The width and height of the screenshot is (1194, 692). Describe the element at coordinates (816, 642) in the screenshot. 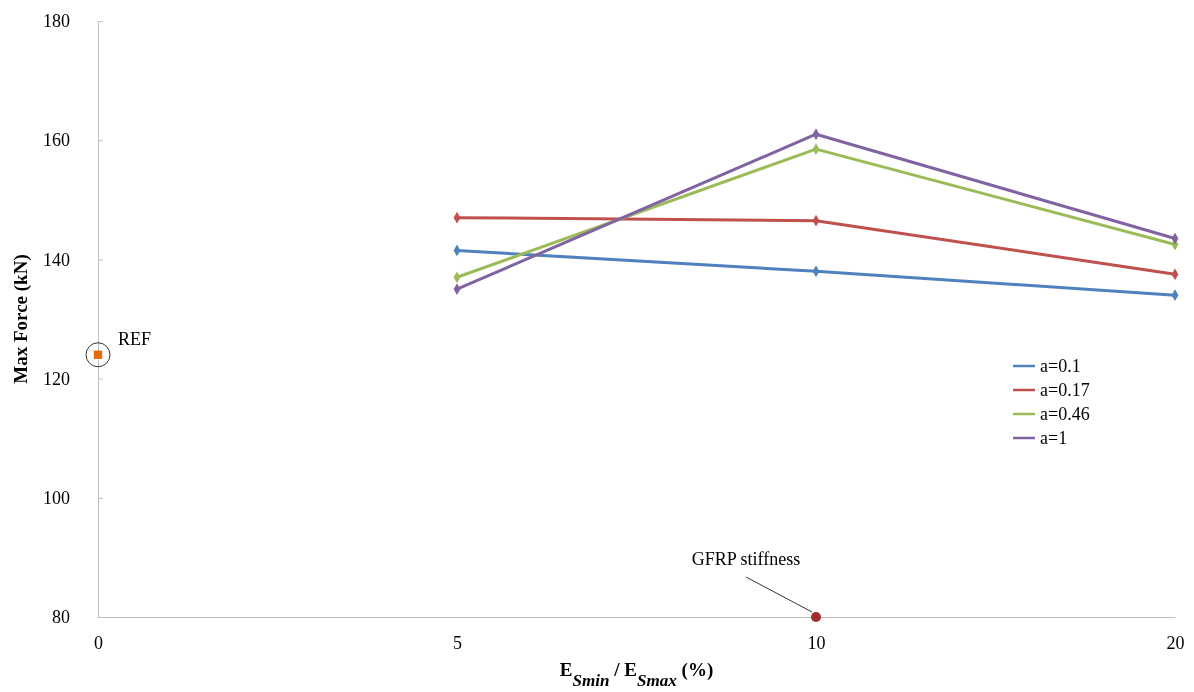

I see `x-tick-label: 10` at that location.